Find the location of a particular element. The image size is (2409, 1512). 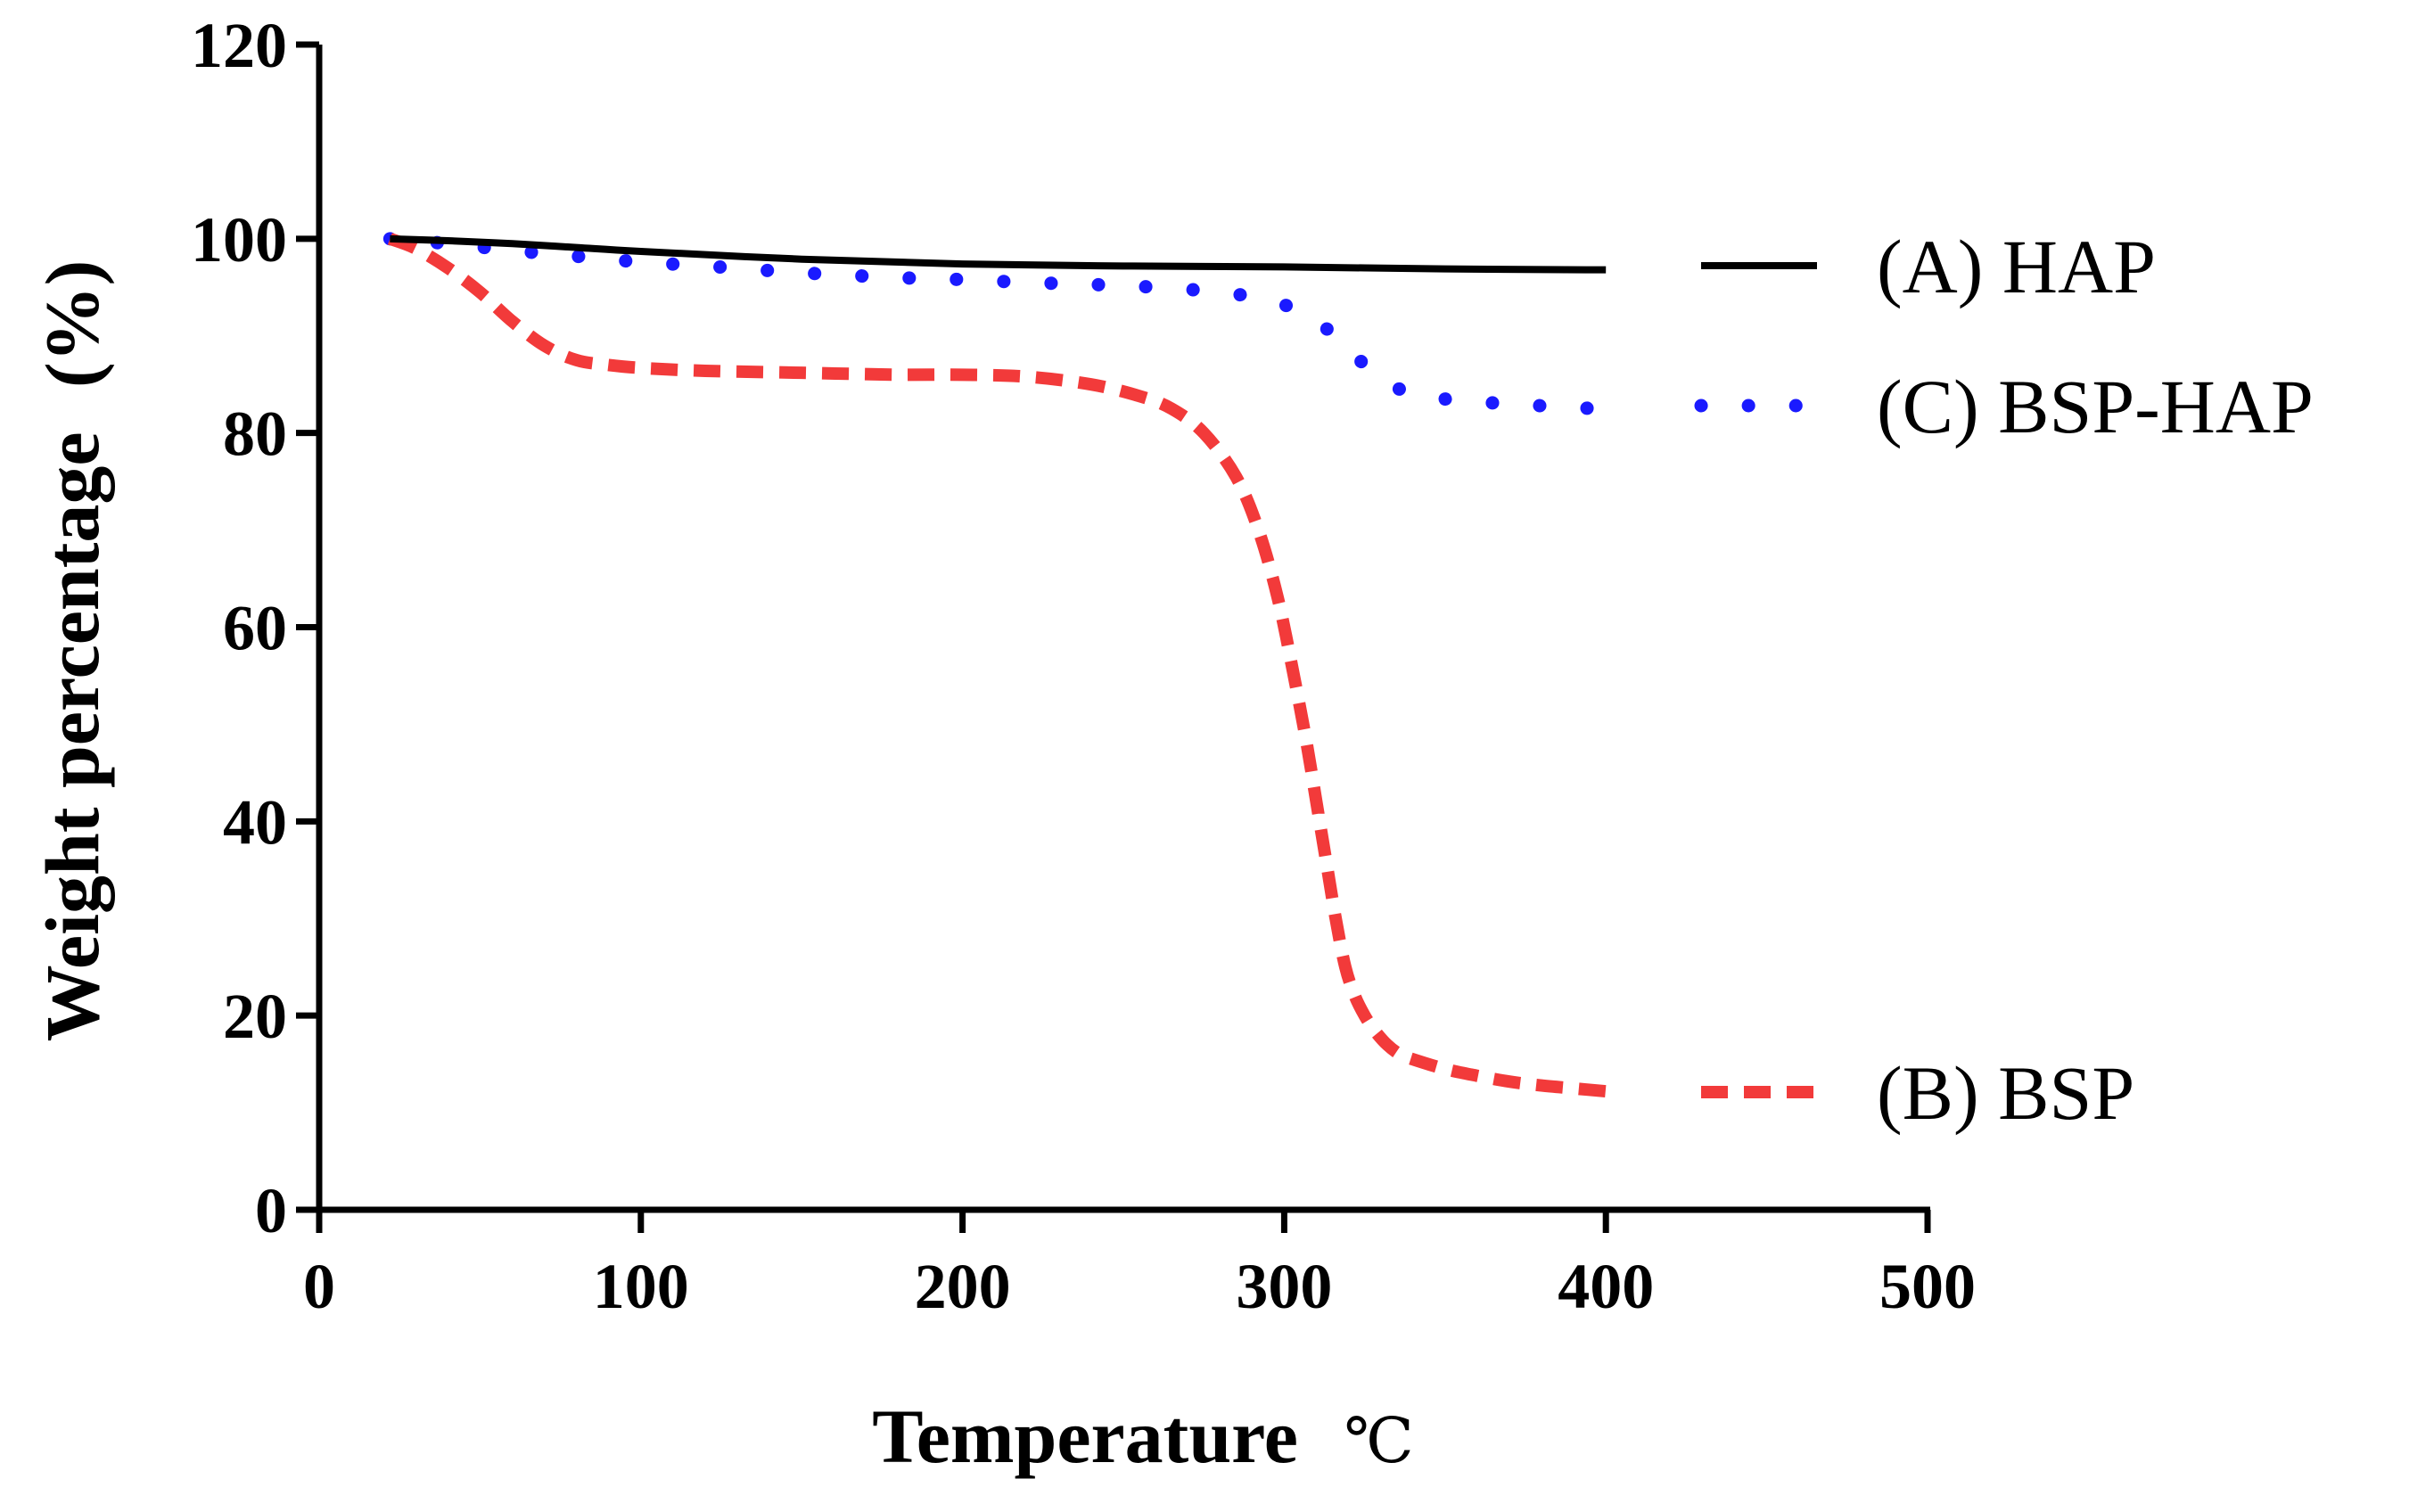

y-axis-title: Weight percentage (%) is located at coordinates (72, 651).